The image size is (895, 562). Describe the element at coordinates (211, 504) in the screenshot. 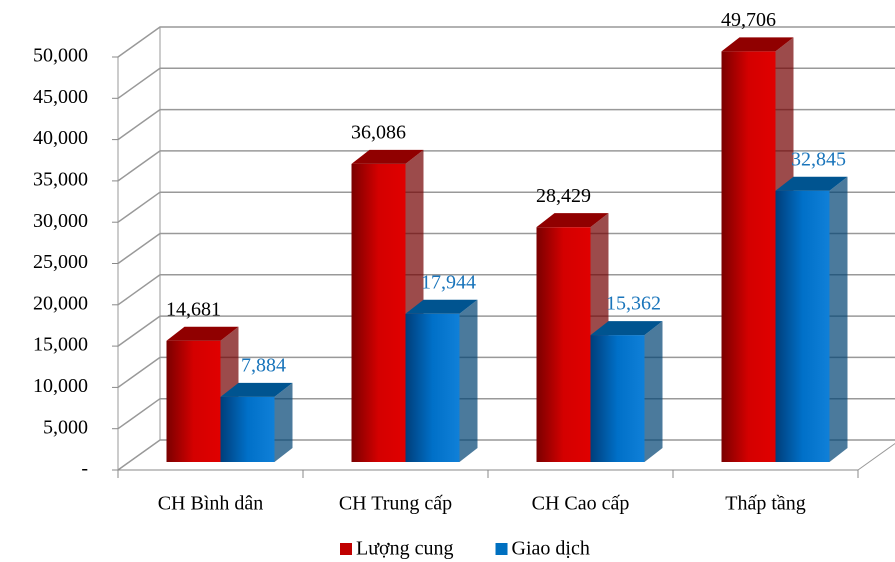

I see `x-tick-label: CH Bình dân` at that location.